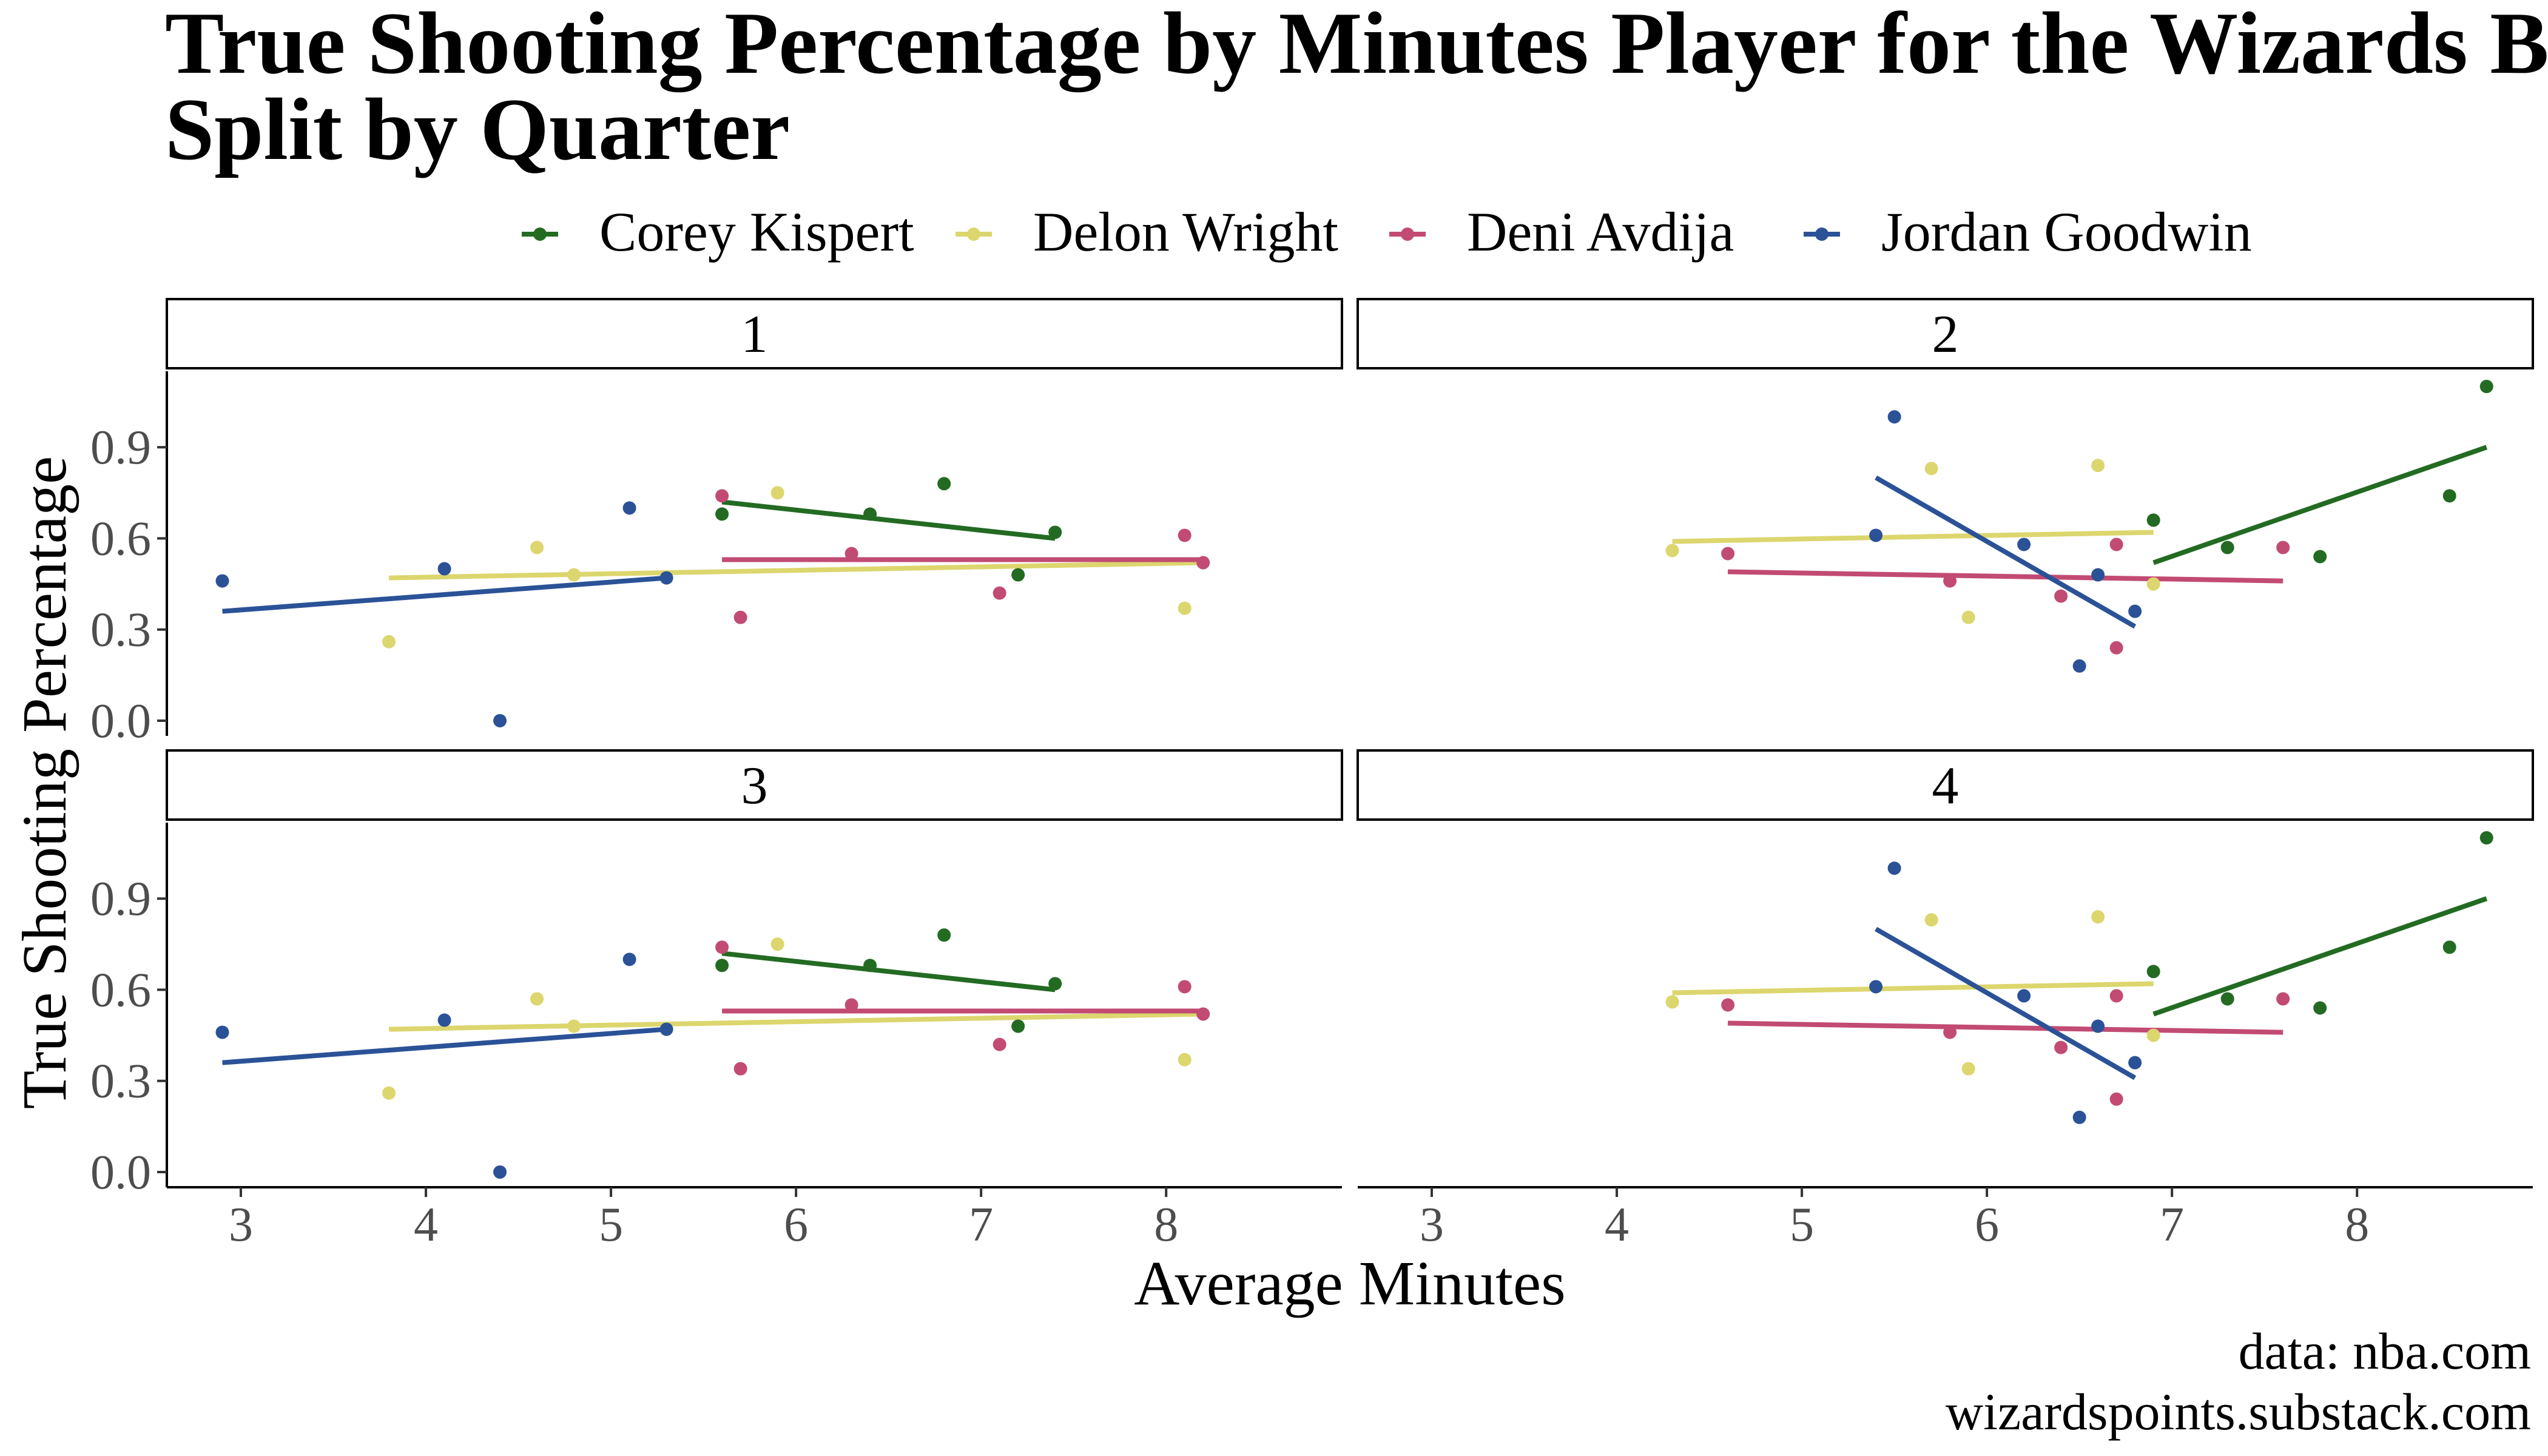  I want to click on panel-2: 2, so click(1945, 485).